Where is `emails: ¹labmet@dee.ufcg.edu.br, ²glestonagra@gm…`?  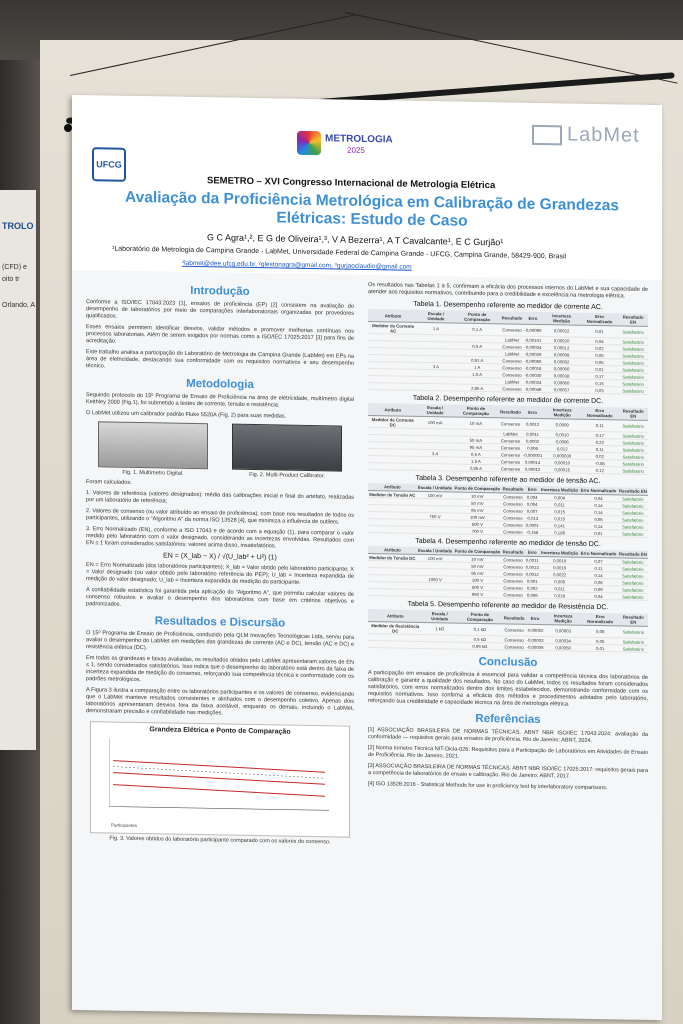 emails: ¹labmet@dee.ufcg.edu.br, ²glestonagra@gm… is located at coordinates (297, 265).